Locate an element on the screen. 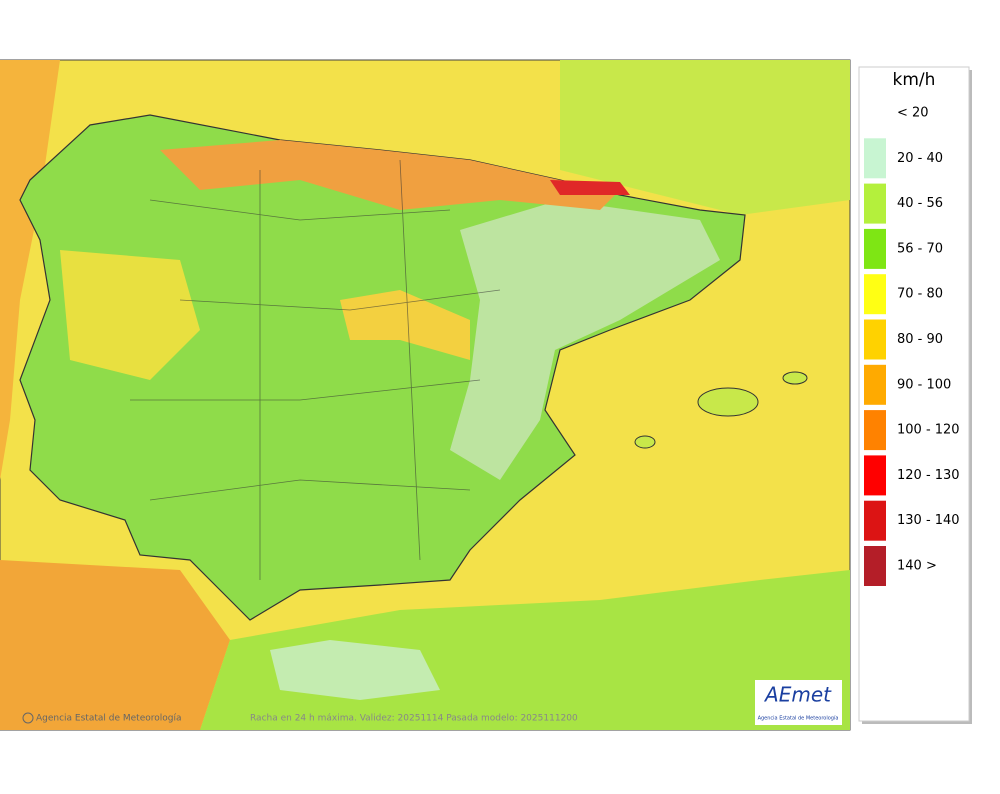 This screenshot has width=1000, height=794. legend-label: 130 - 140 is located at coordinates (928, 520).